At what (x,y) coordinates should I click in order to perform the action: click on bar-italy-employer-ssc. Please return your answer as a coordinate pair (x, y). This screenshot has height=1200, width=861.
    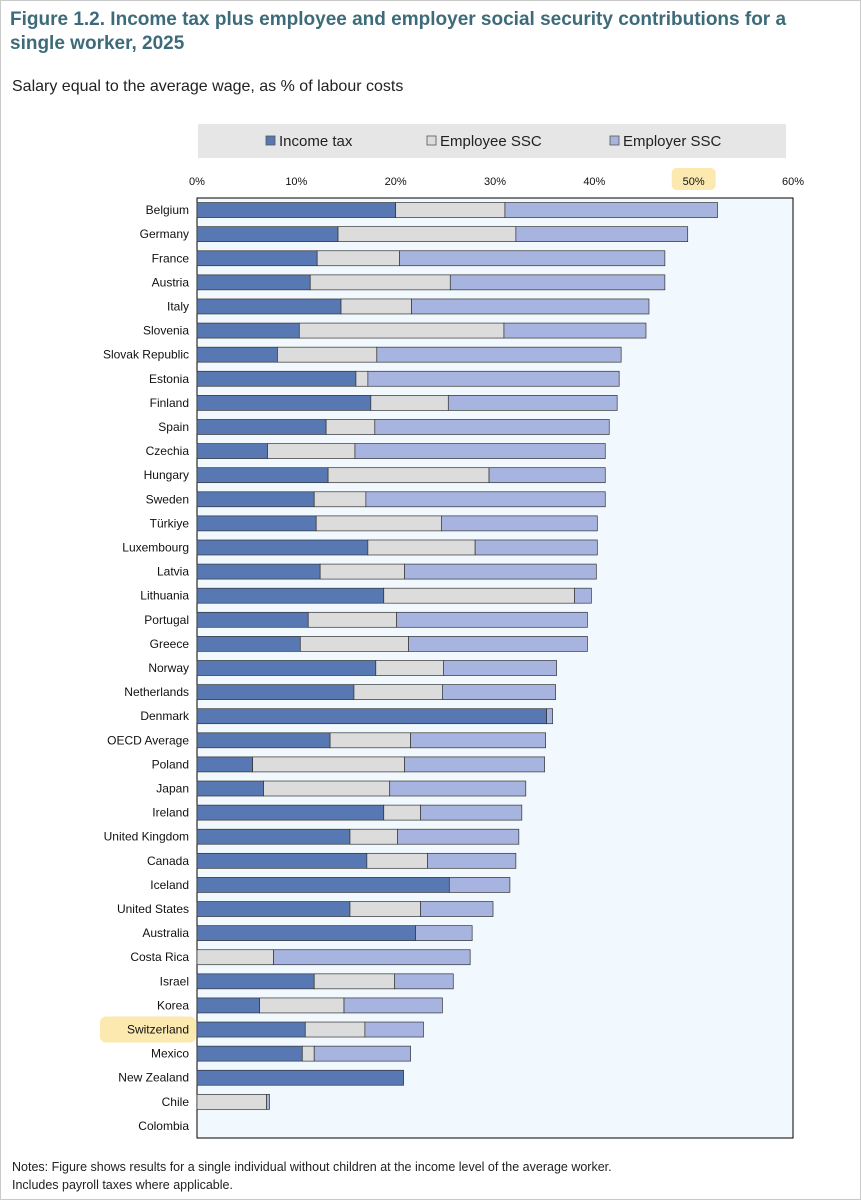
    Looking at the image, I should click on (530, 306).